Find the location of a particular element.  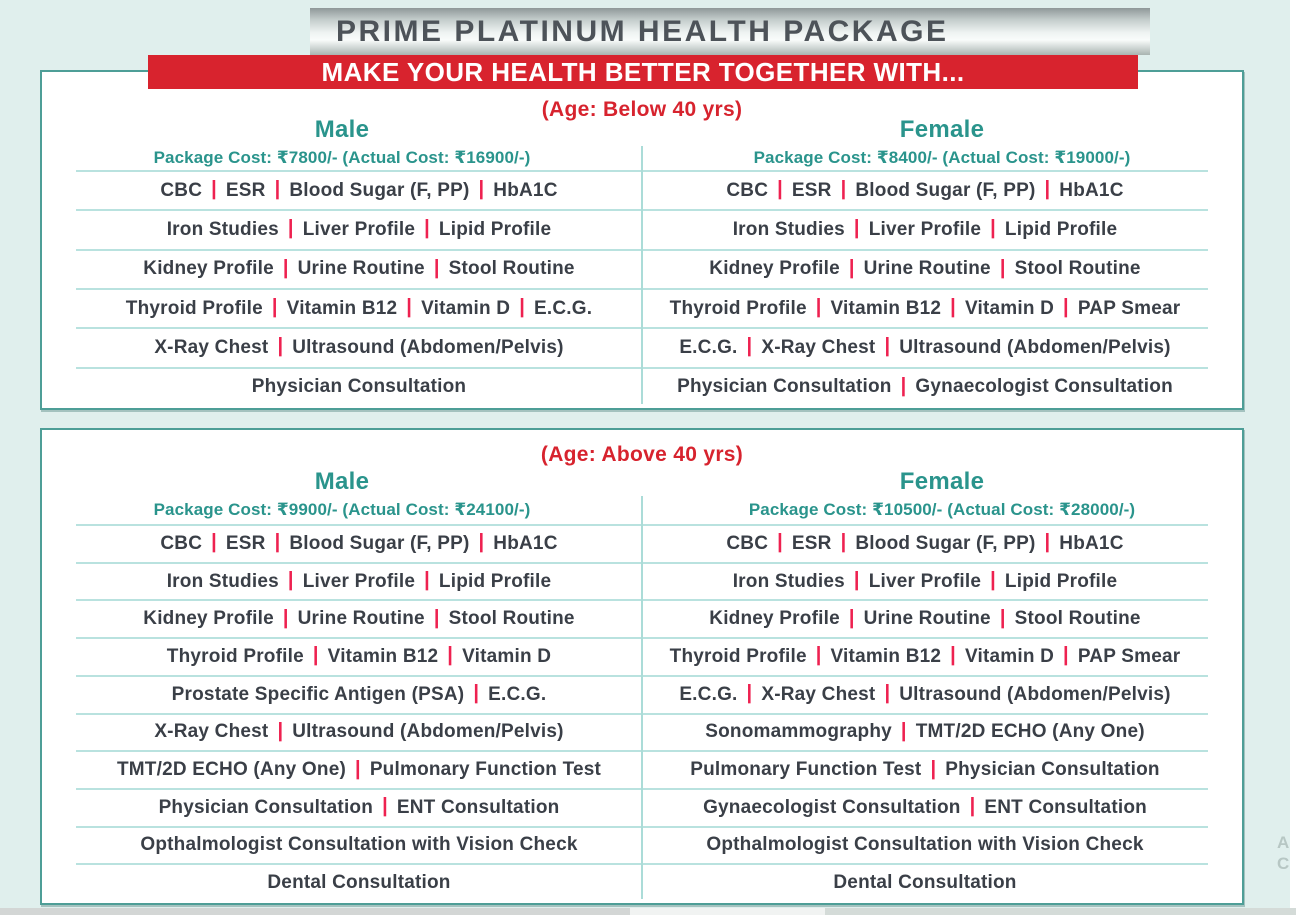

bottom-strip-segment is located at coordinates (727, 911).